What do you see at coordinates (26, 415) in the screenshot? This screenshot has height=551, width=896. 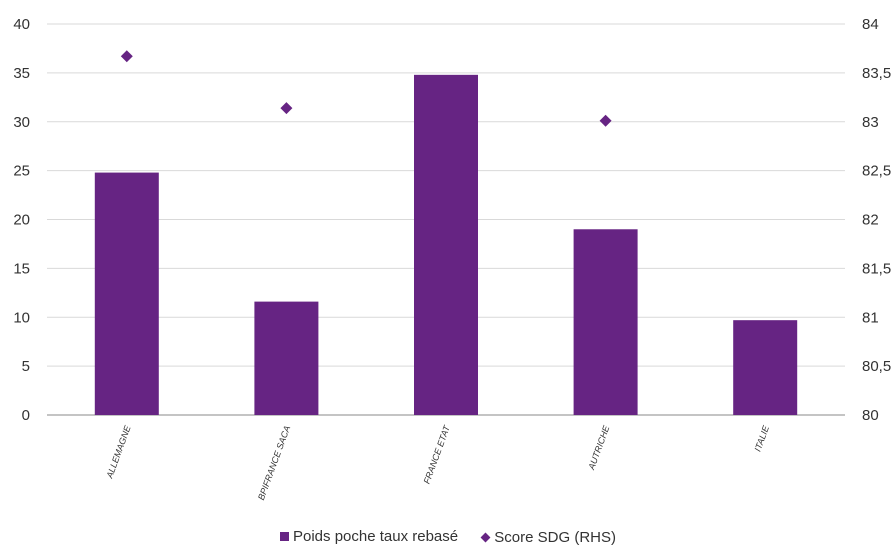 I see `left-tick-label: 0` at bounding box center [26, 415].